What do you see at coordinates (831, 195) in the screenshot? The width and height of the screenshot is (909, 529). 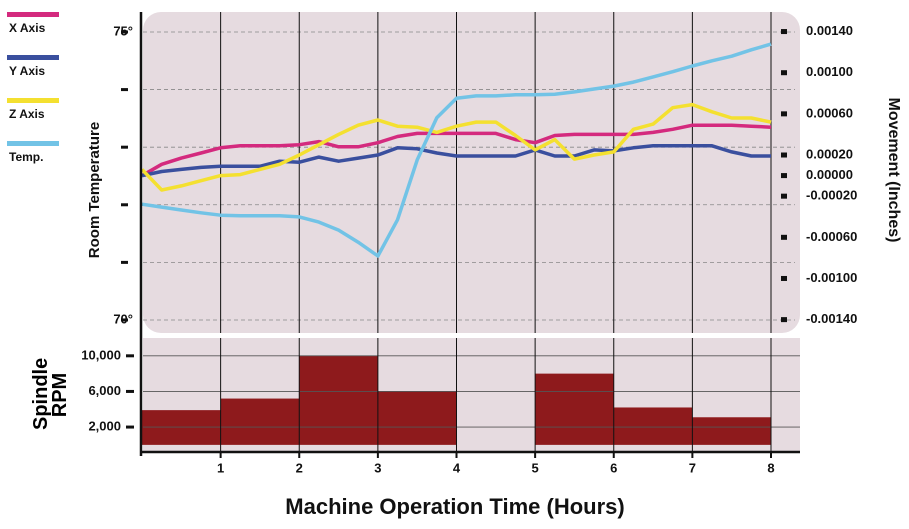 I see `y2-tick-label: -0.00020` at bounding box center [831, 195].